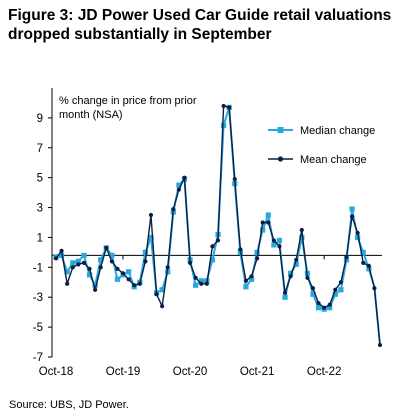  I want to click on x-tick-label: Oct-20, so click(190, 372).